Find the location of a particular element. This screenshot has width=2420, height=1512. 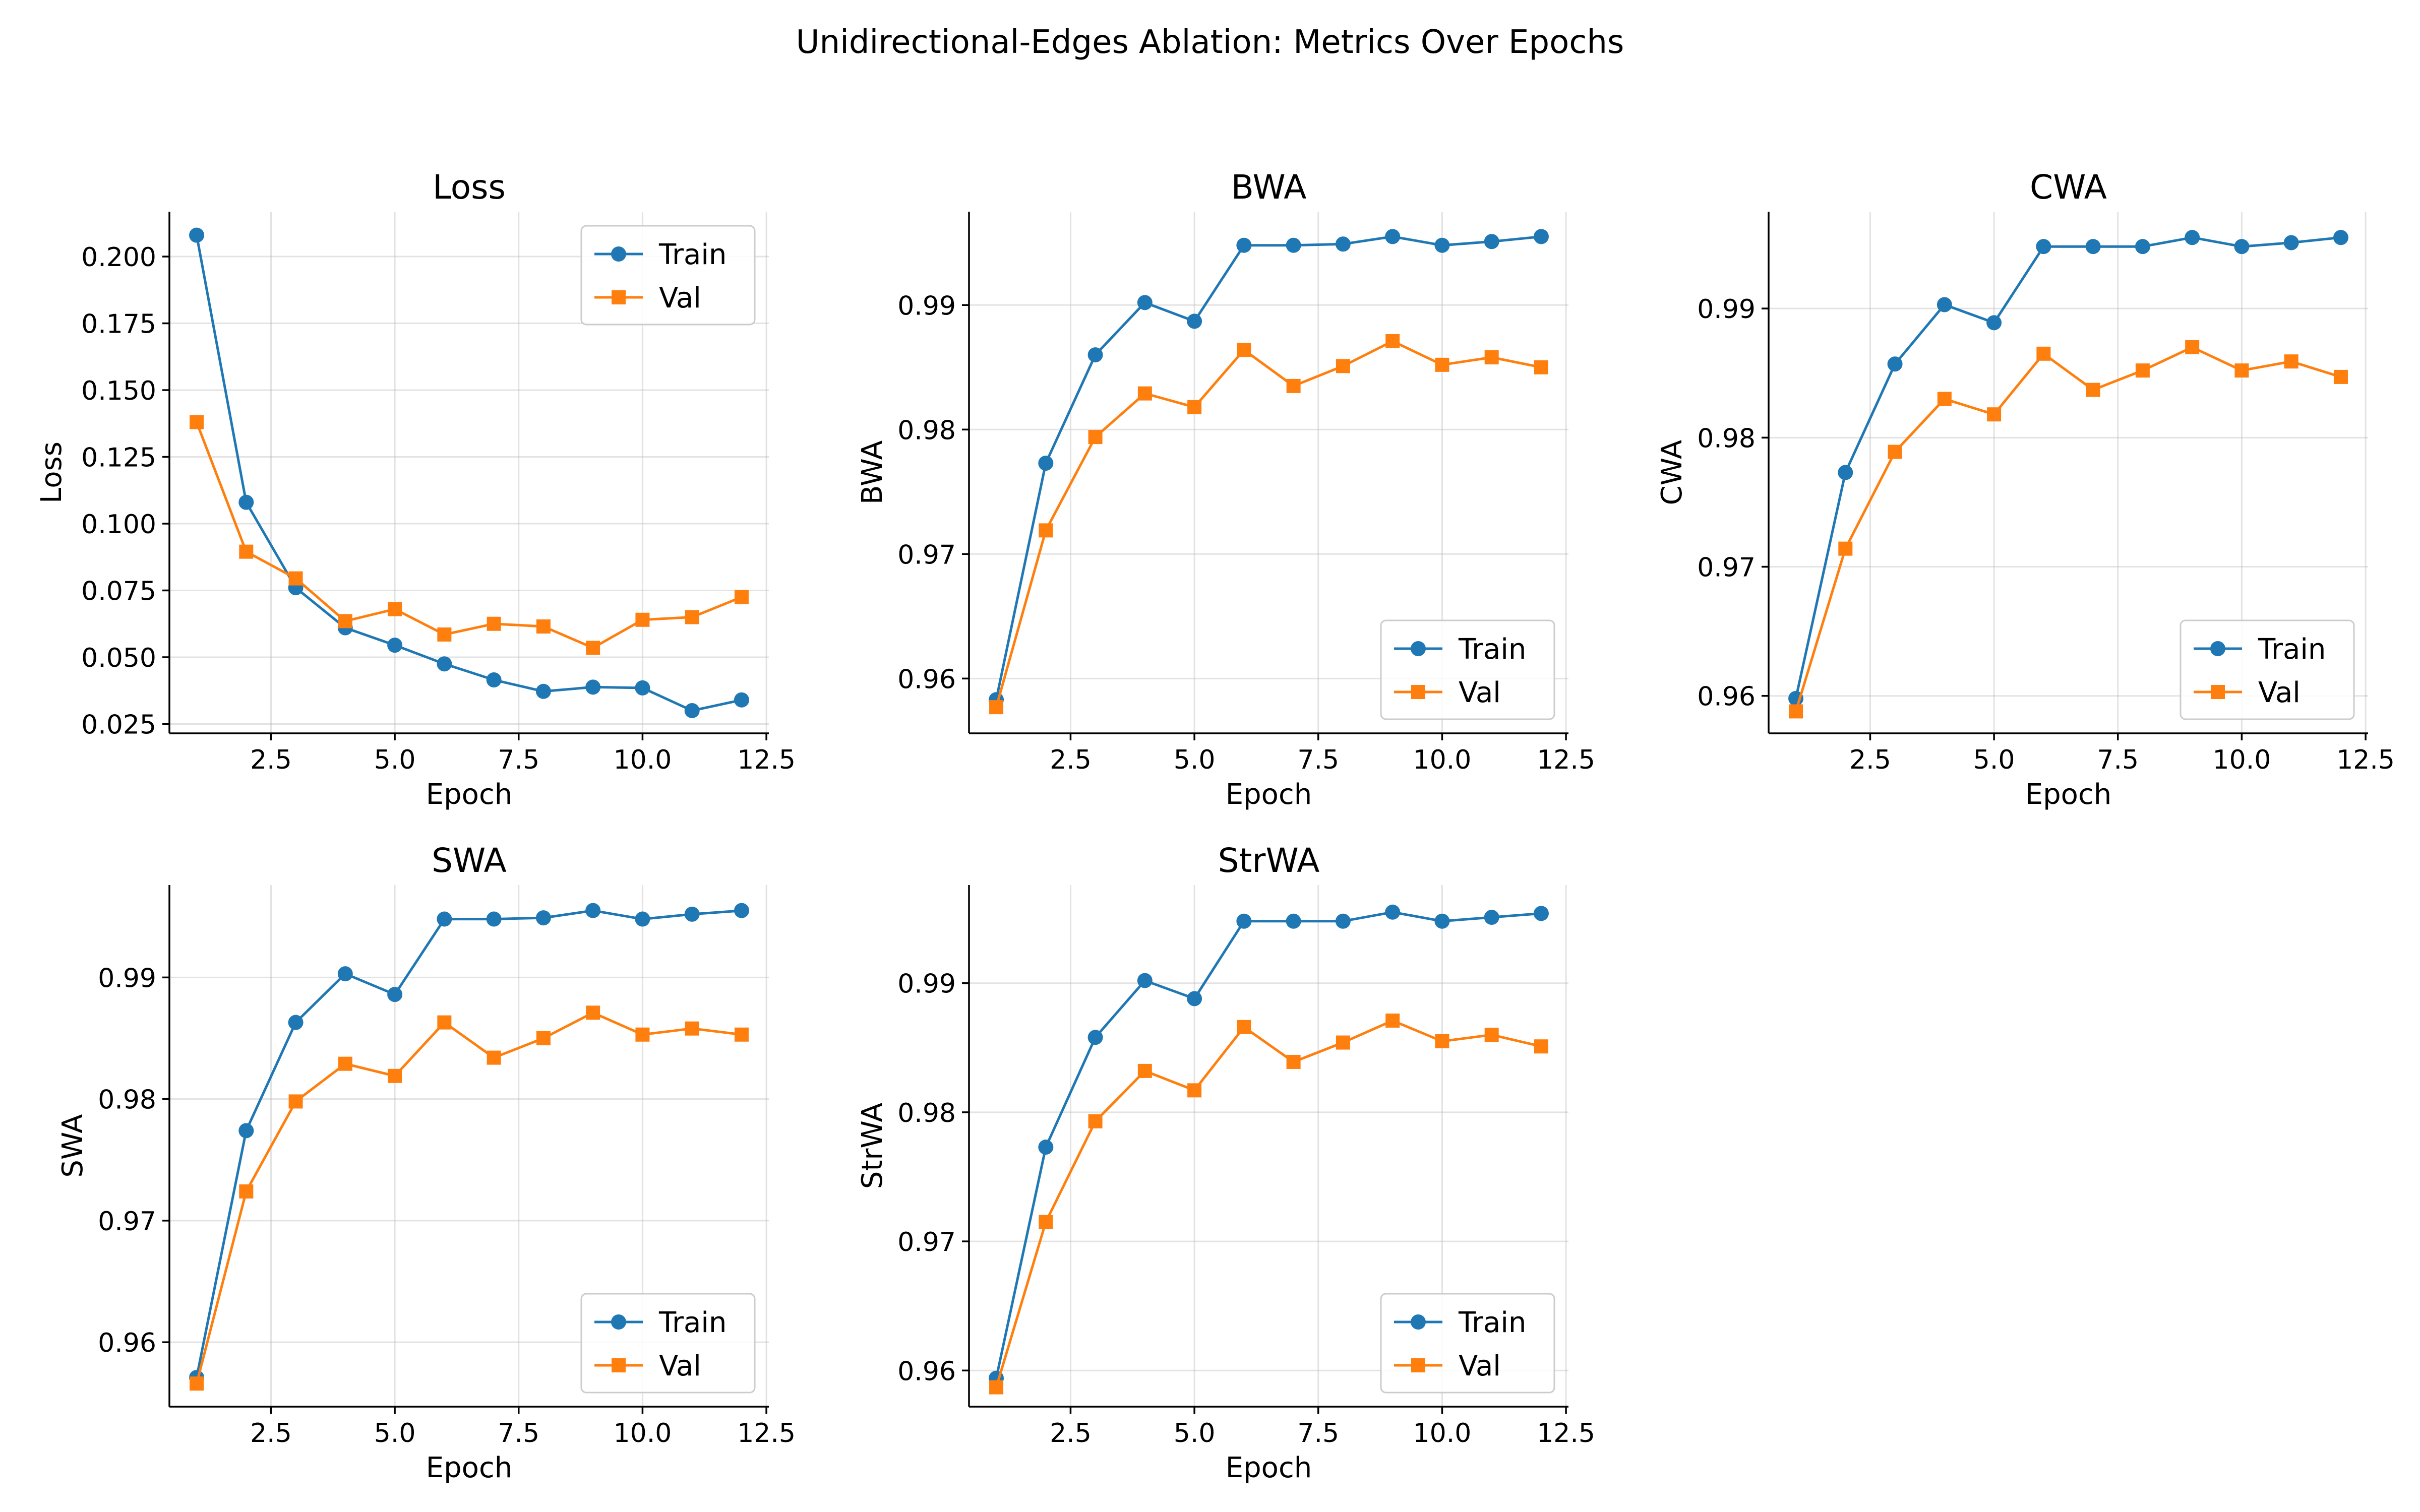

y-tick-label: 0.150 is located at coordinates (118, 391).